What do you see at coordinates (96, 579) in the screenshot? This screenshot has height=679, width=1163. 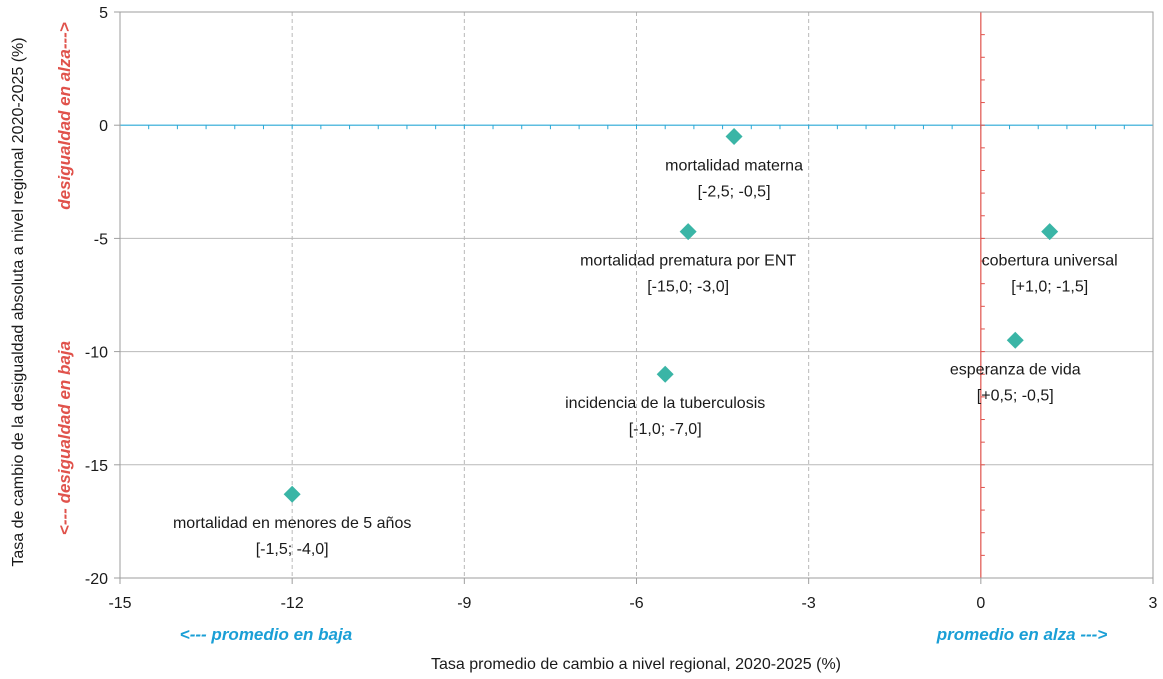 I see `y-tick-label: -20` at bounding box center [96, 579].